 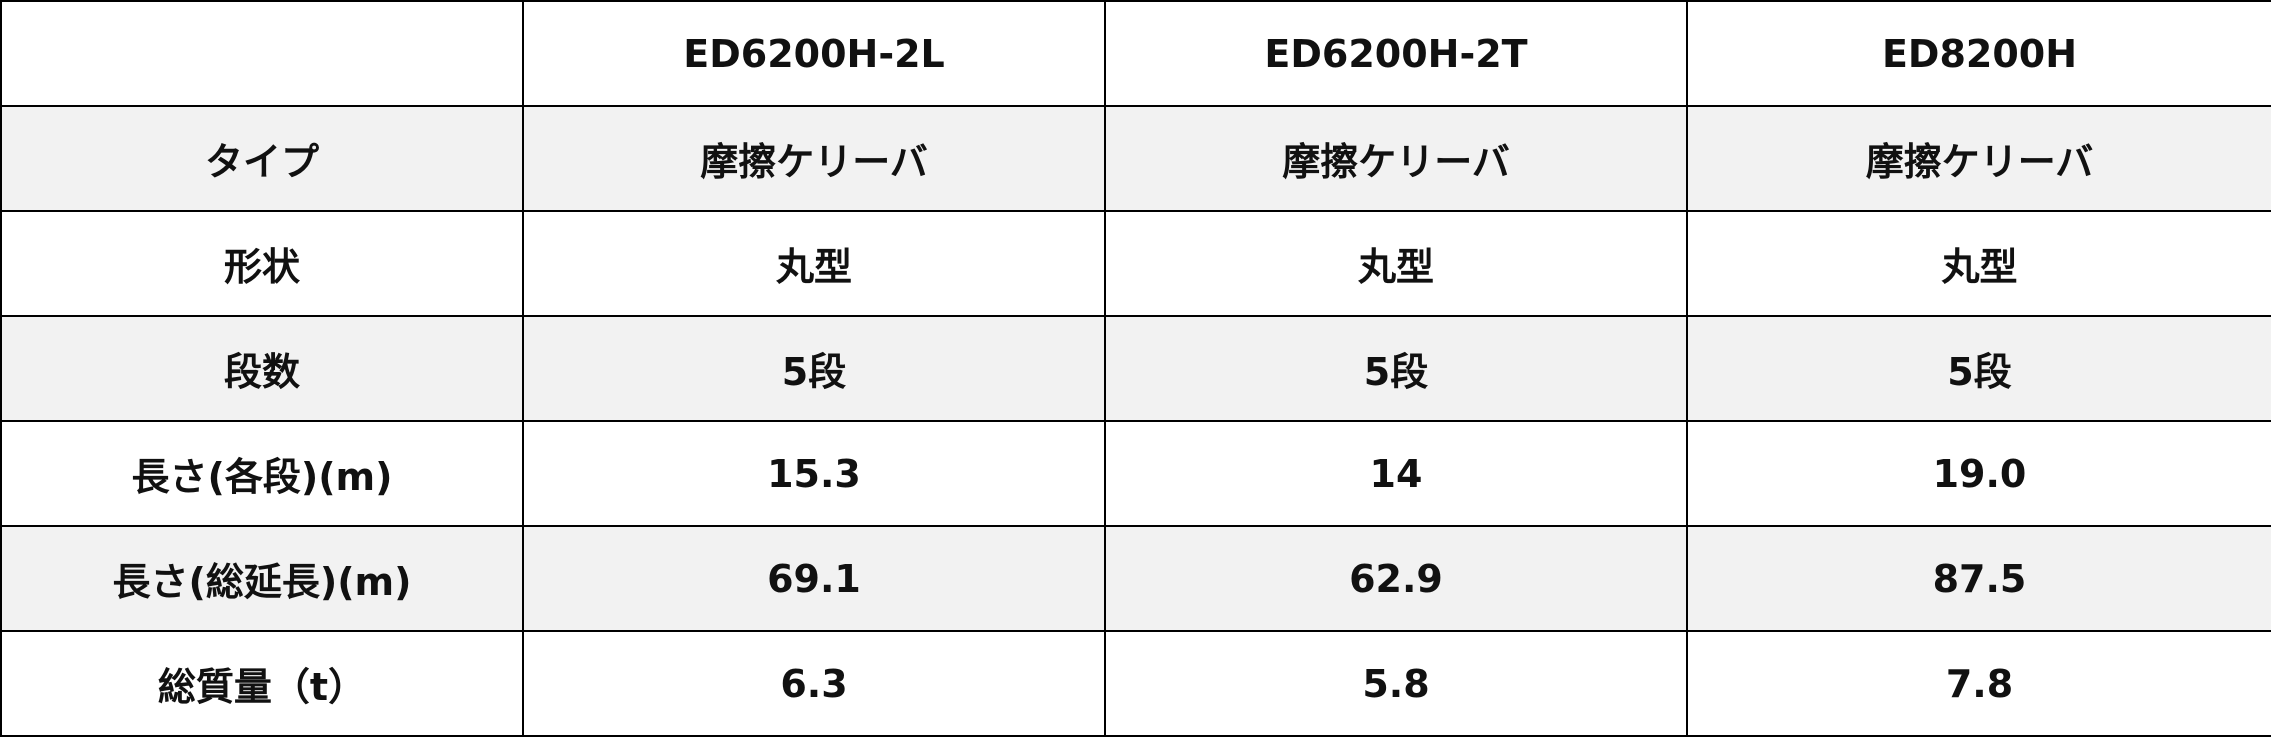 I want to click on table-cell: 62.9, so click(x=1396, y=578).